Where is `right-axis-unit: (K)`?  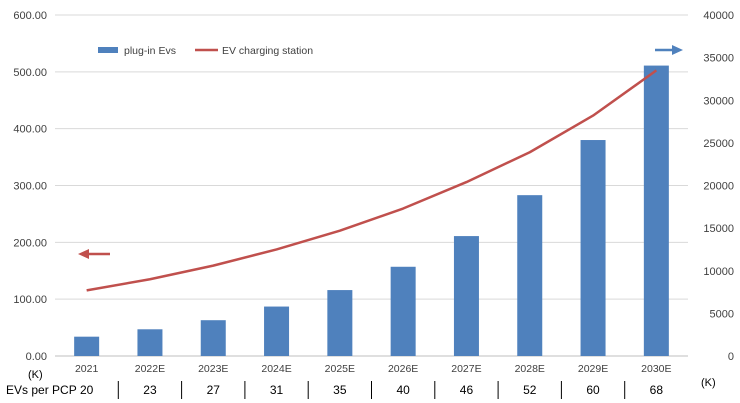
right-axis-unit: (K) is located at coordinates (708, 383).